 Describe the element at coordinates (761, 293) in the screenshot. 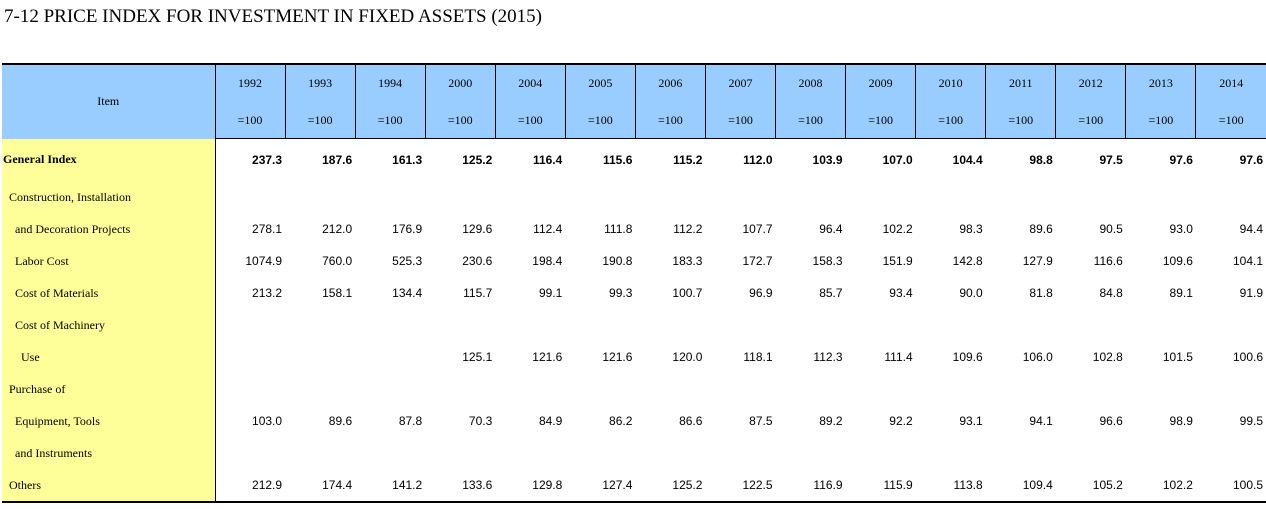

I see `value-cell: 96.9` at that location.